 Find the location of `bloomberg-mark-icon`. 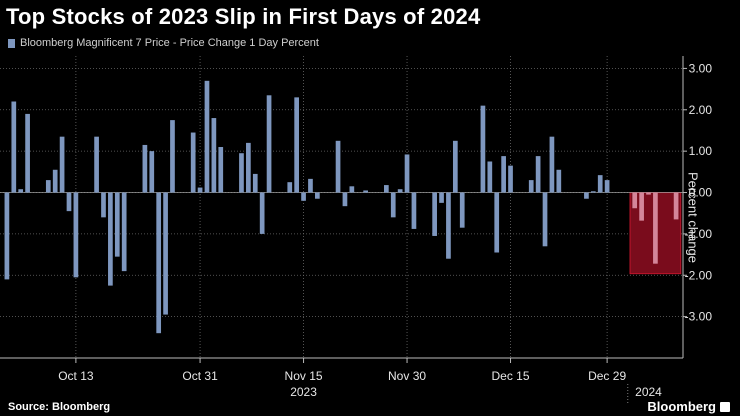

bloomberg-mark-icon is located at coordinates (725, 407).